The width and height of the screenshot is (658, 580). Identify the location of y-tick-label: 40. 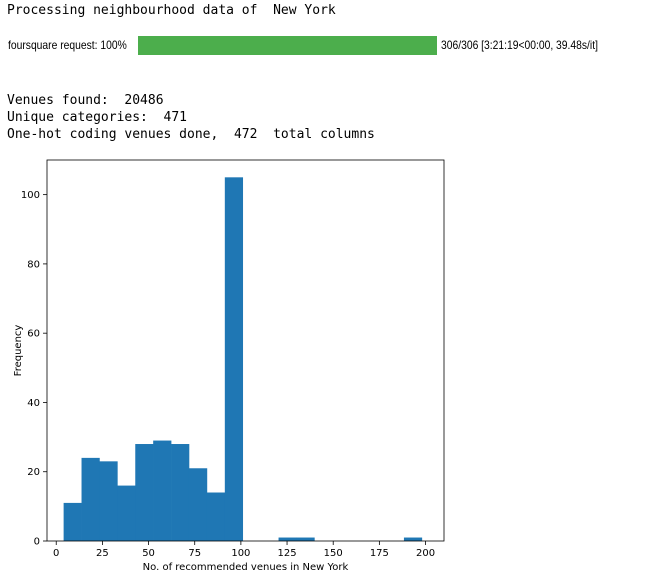
(33, 403).